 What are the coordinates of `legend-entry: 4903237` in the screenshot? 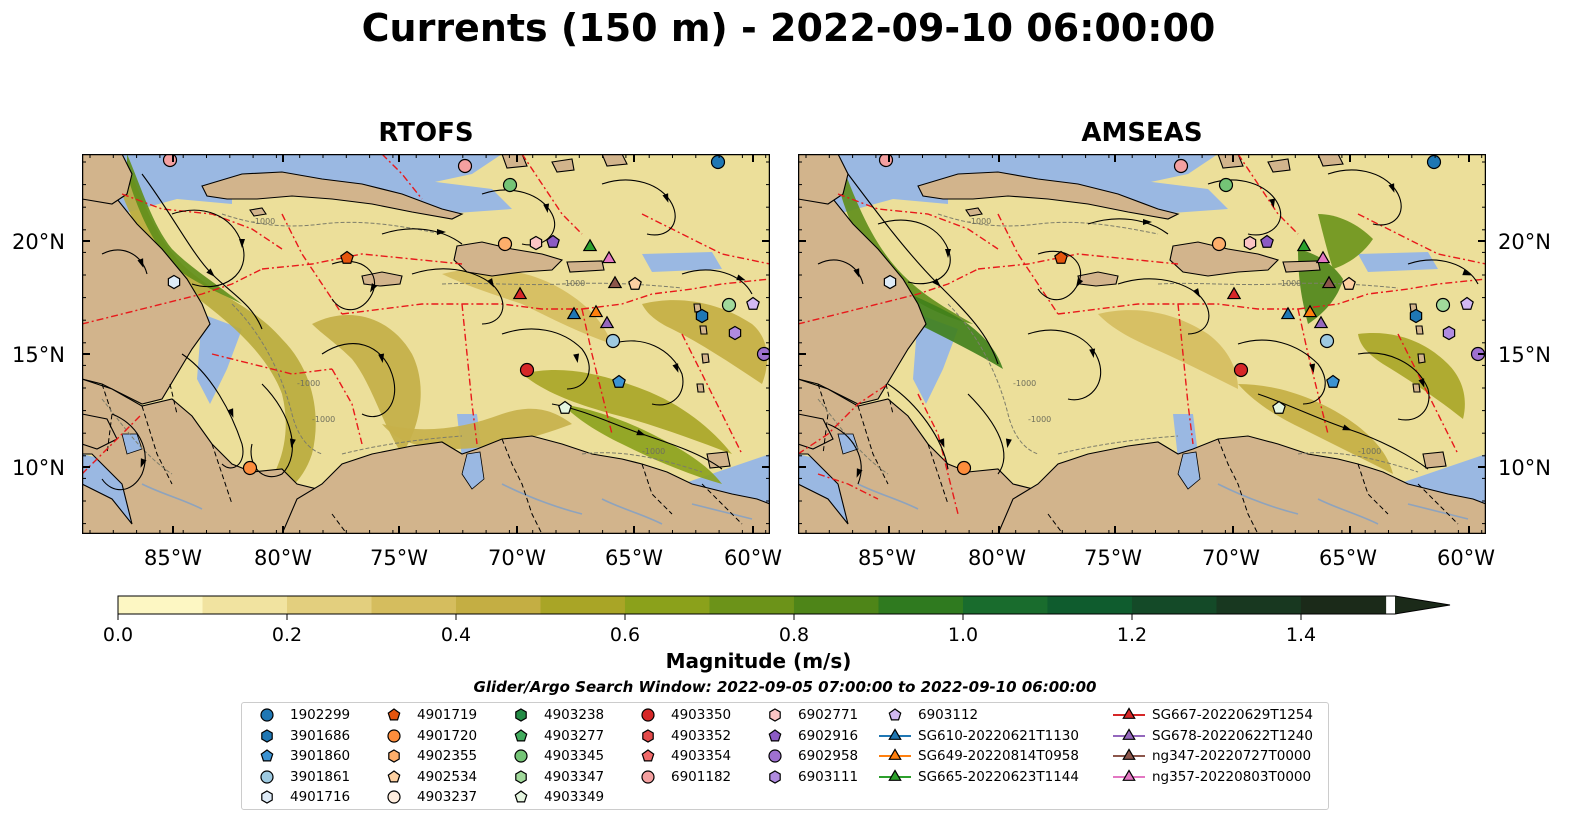 It's located at (427, 797).